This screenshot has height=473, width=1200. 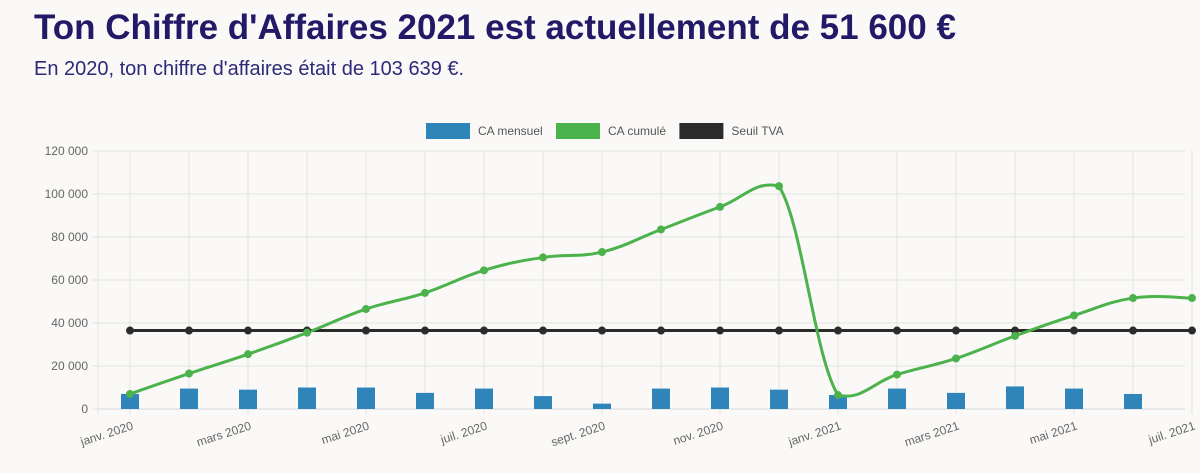 I want to click on x-tick-label: sept. 2020, so click(x=578, y=433).